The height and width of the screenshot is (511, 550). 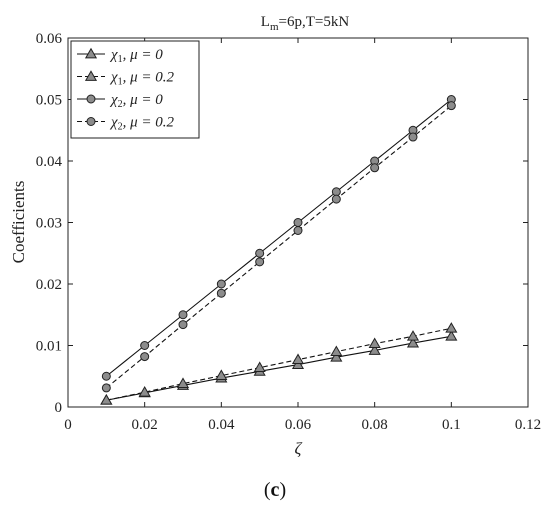 I want to click on panel-label: (c), so click(x=275, y=490).